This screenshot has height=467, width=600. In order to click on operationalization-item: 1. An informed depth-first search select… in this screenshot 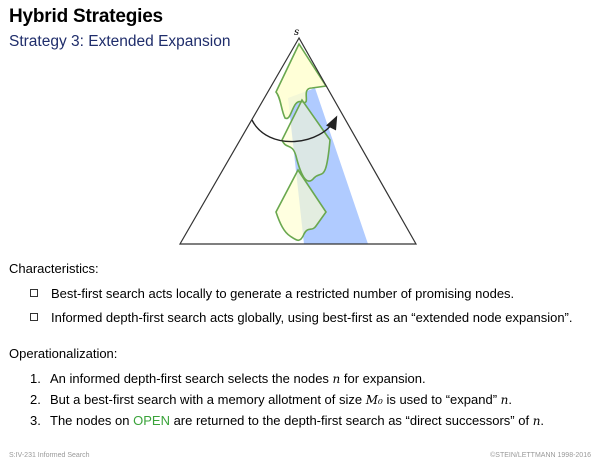, I will do `click(228, 378)`.